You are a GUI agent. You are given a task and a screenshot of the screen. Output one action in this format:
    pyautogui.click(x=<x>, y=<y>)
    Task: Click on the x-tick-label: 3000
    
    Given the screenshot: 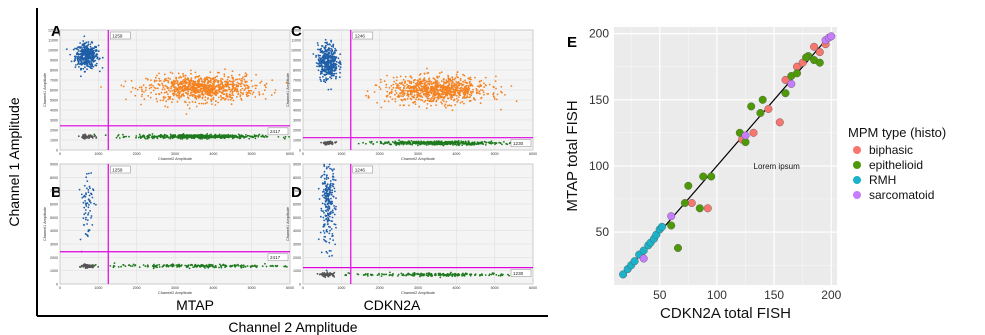 What is the action you would take?
    pyautogui.click(x=418, y=154)
    